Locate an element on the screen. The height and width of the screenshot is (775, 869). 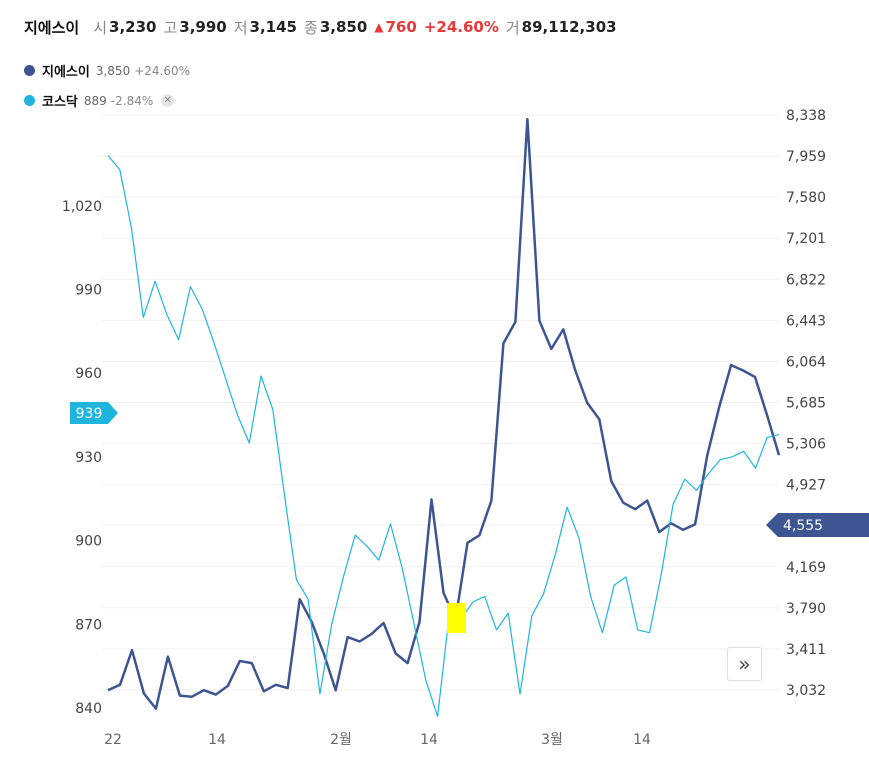
legend-series-change: -2.84% is located at coordinates (132, 100).